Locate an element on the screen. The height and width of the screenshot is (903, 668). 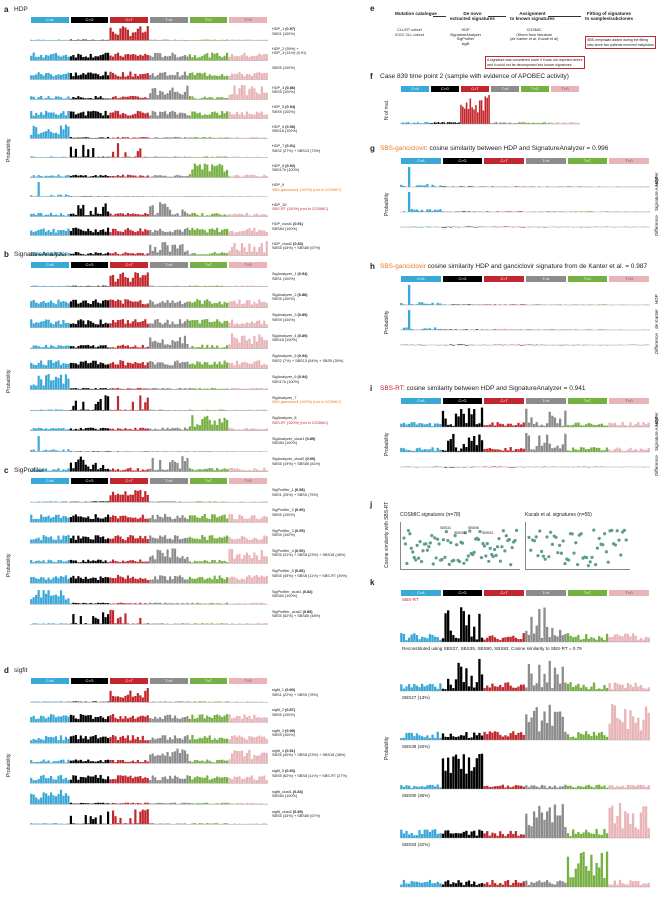
mutation-class-bar: T>C is located at coordinates (208, 681).